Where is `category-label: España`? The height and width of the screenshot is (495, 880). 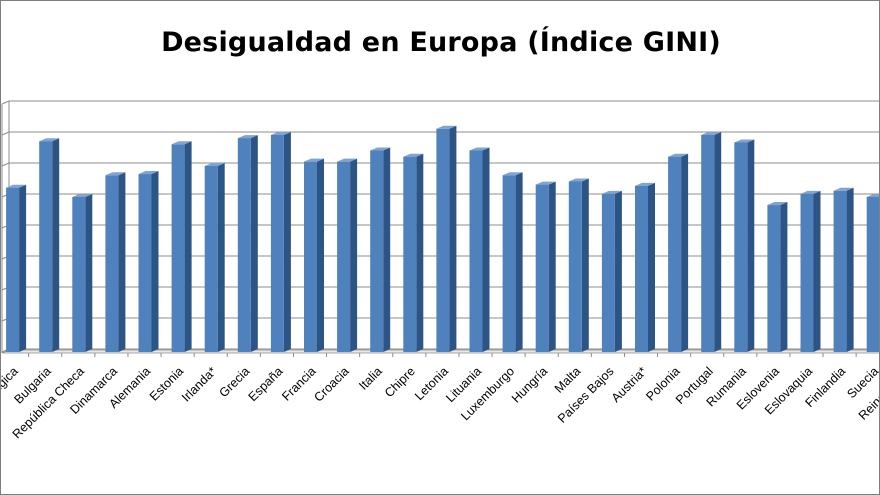 category-label: España is located at coordinates (266, 384).